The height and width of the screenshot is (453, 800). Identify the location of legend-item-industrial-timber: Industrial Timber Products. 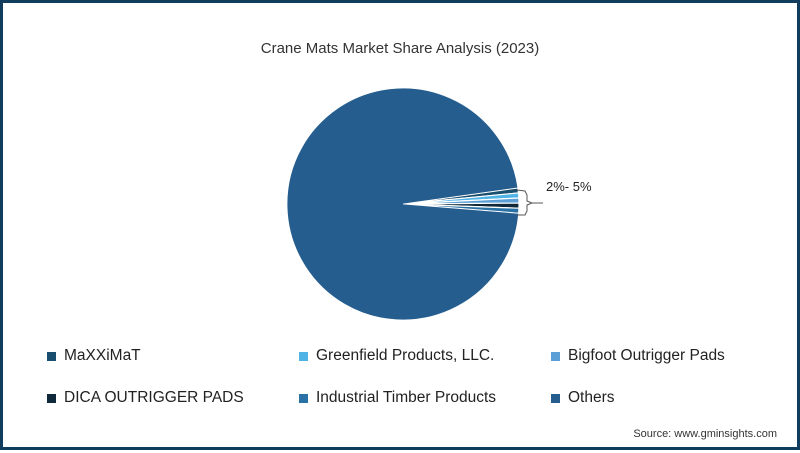
(425, 398).